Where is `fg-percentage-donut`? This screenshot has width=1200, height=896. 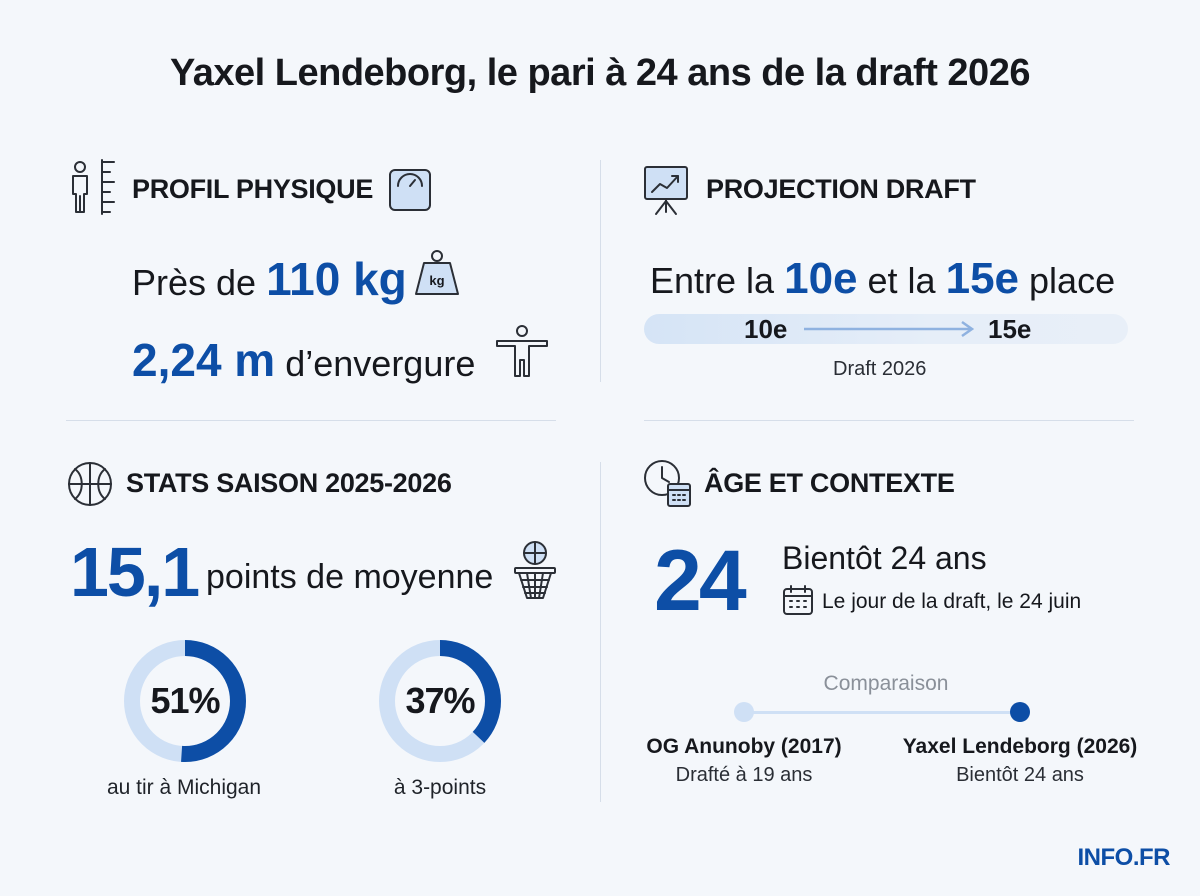 fg-percentage-donut is located at coordinates (185, 701).